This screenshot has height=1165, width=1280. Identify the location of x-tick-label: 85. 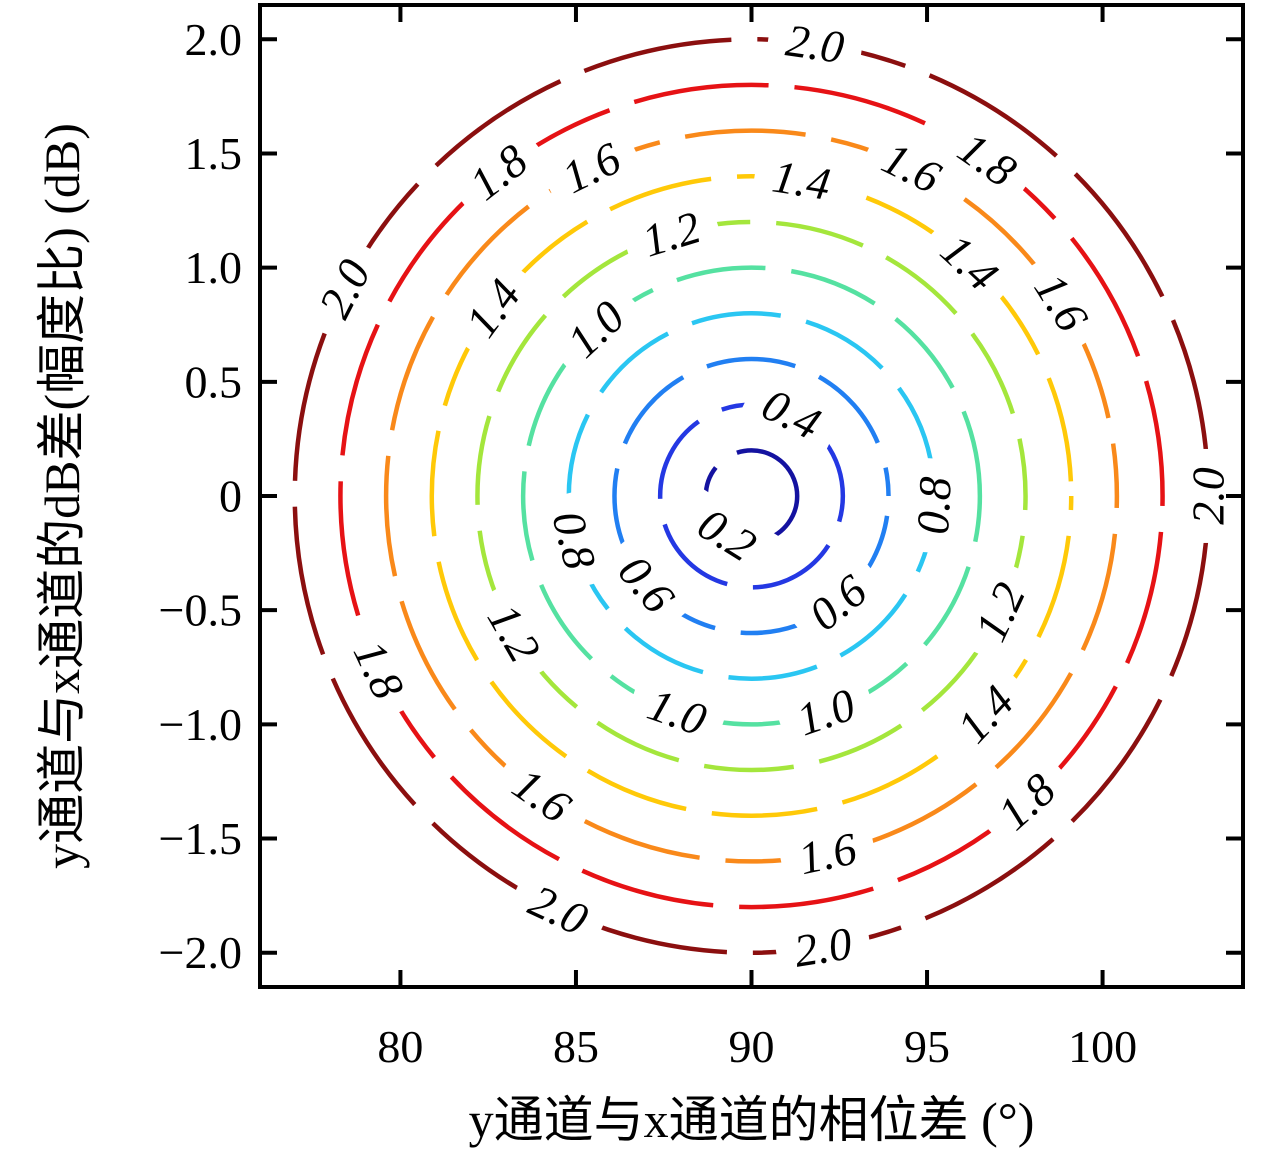
(576, 1046).